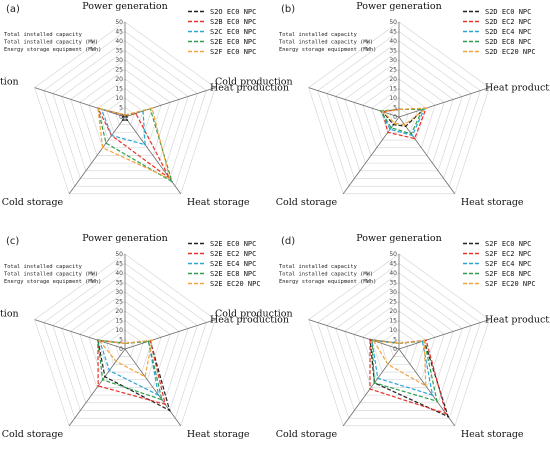 This screenshot has height=460, width=550. I want to click on panel-label: (c), so click(12, 241).